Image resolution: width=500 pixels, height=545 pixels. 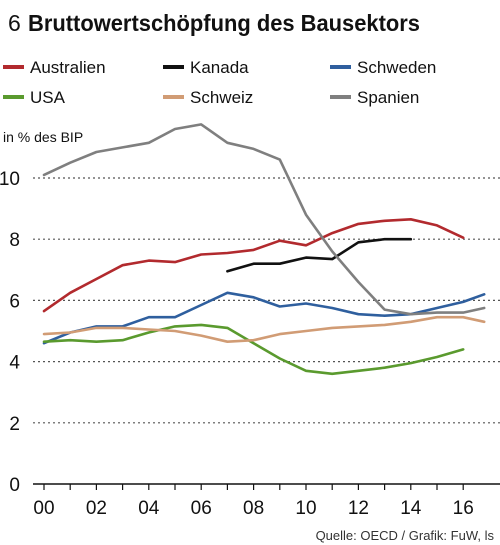 I want to click on series-line-australien, so click(x=253, y=265).